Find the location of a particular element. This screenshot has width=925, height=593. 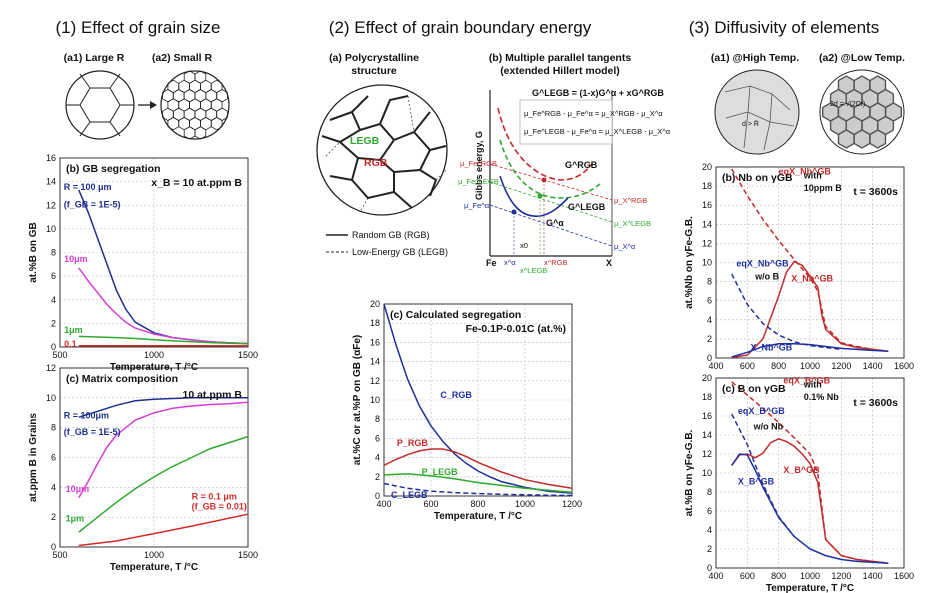

series-label: eqX_Nb^GB is located at coordinates (805, 172).